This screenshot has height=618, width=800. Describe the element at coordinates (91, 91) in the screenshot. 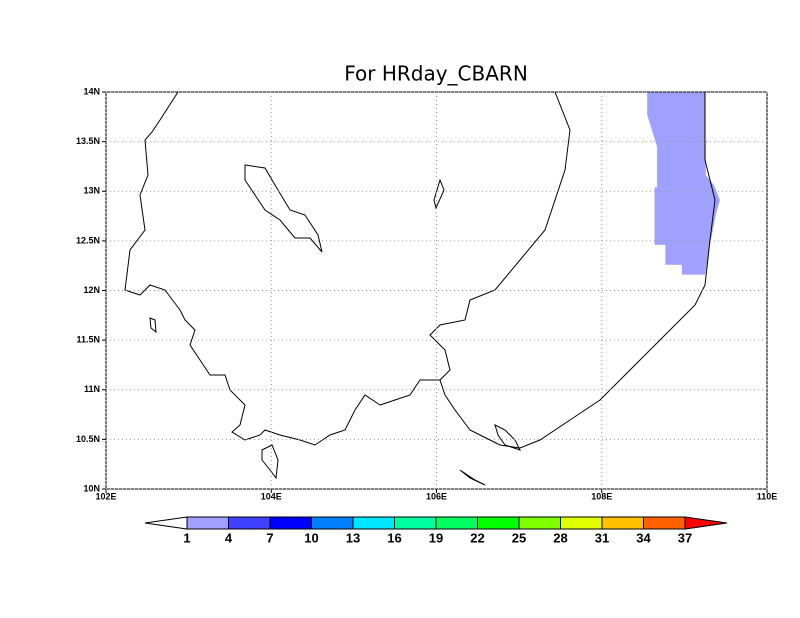

I see `y-tick-label: 14N` at that location.